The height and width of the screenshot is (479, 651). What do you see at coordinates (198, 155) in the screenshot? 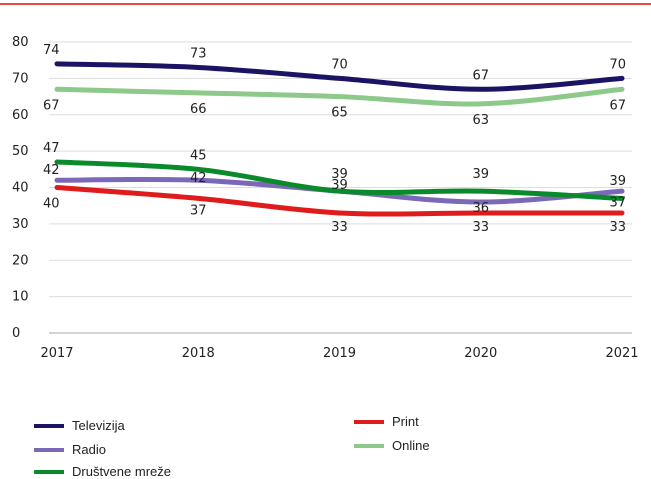
I see `data-label: 45` at bounding box center [198, 155].